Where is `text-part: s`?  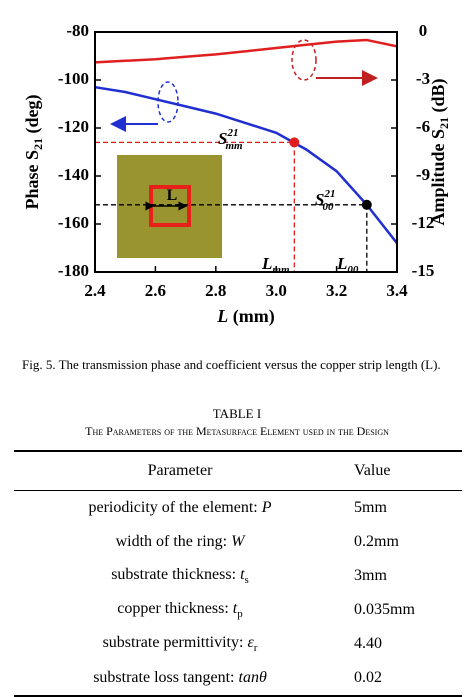
text-part: s is located at coordinates (246, 580).